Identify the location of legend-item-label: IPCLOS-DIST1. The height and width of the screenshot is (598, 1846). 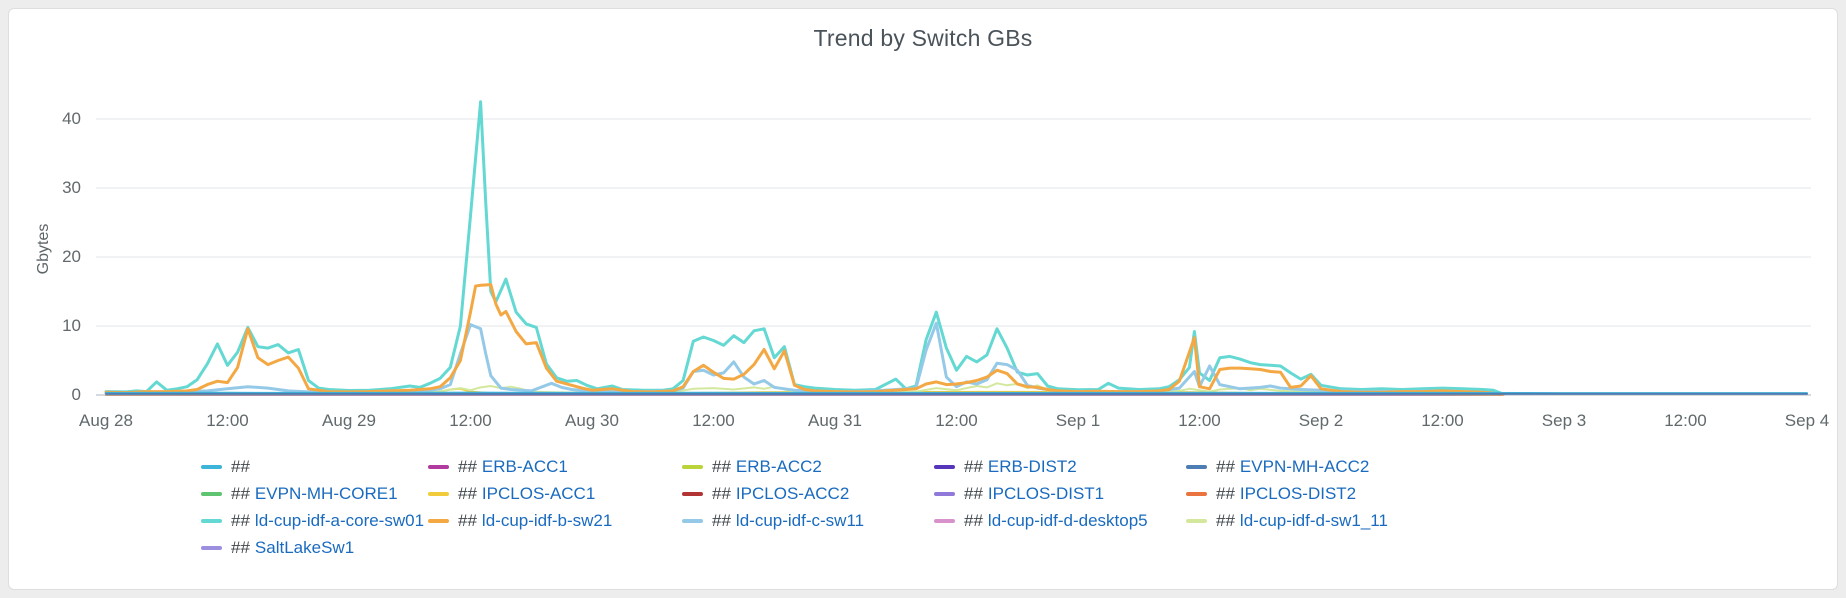
(1046, 493).